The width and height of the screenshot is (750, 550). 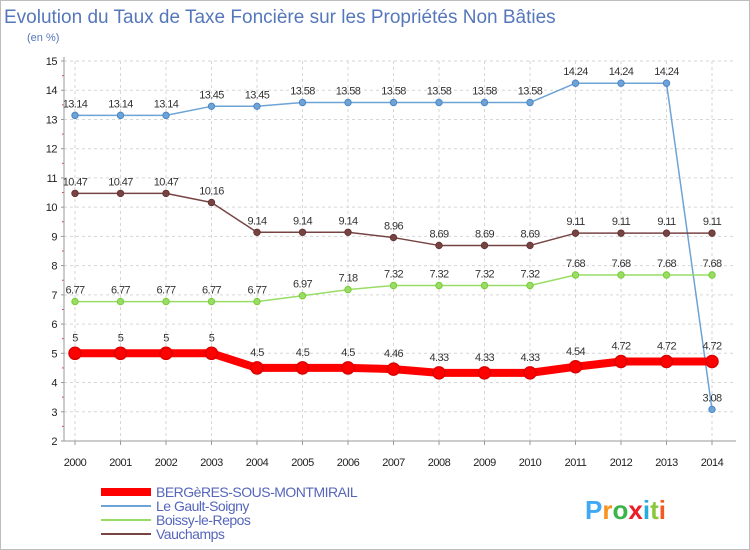 What do you see at coordinates (712, 463) in the screenshot?
I see `x-tick-label: 2014` at bounding box center [712, 463].